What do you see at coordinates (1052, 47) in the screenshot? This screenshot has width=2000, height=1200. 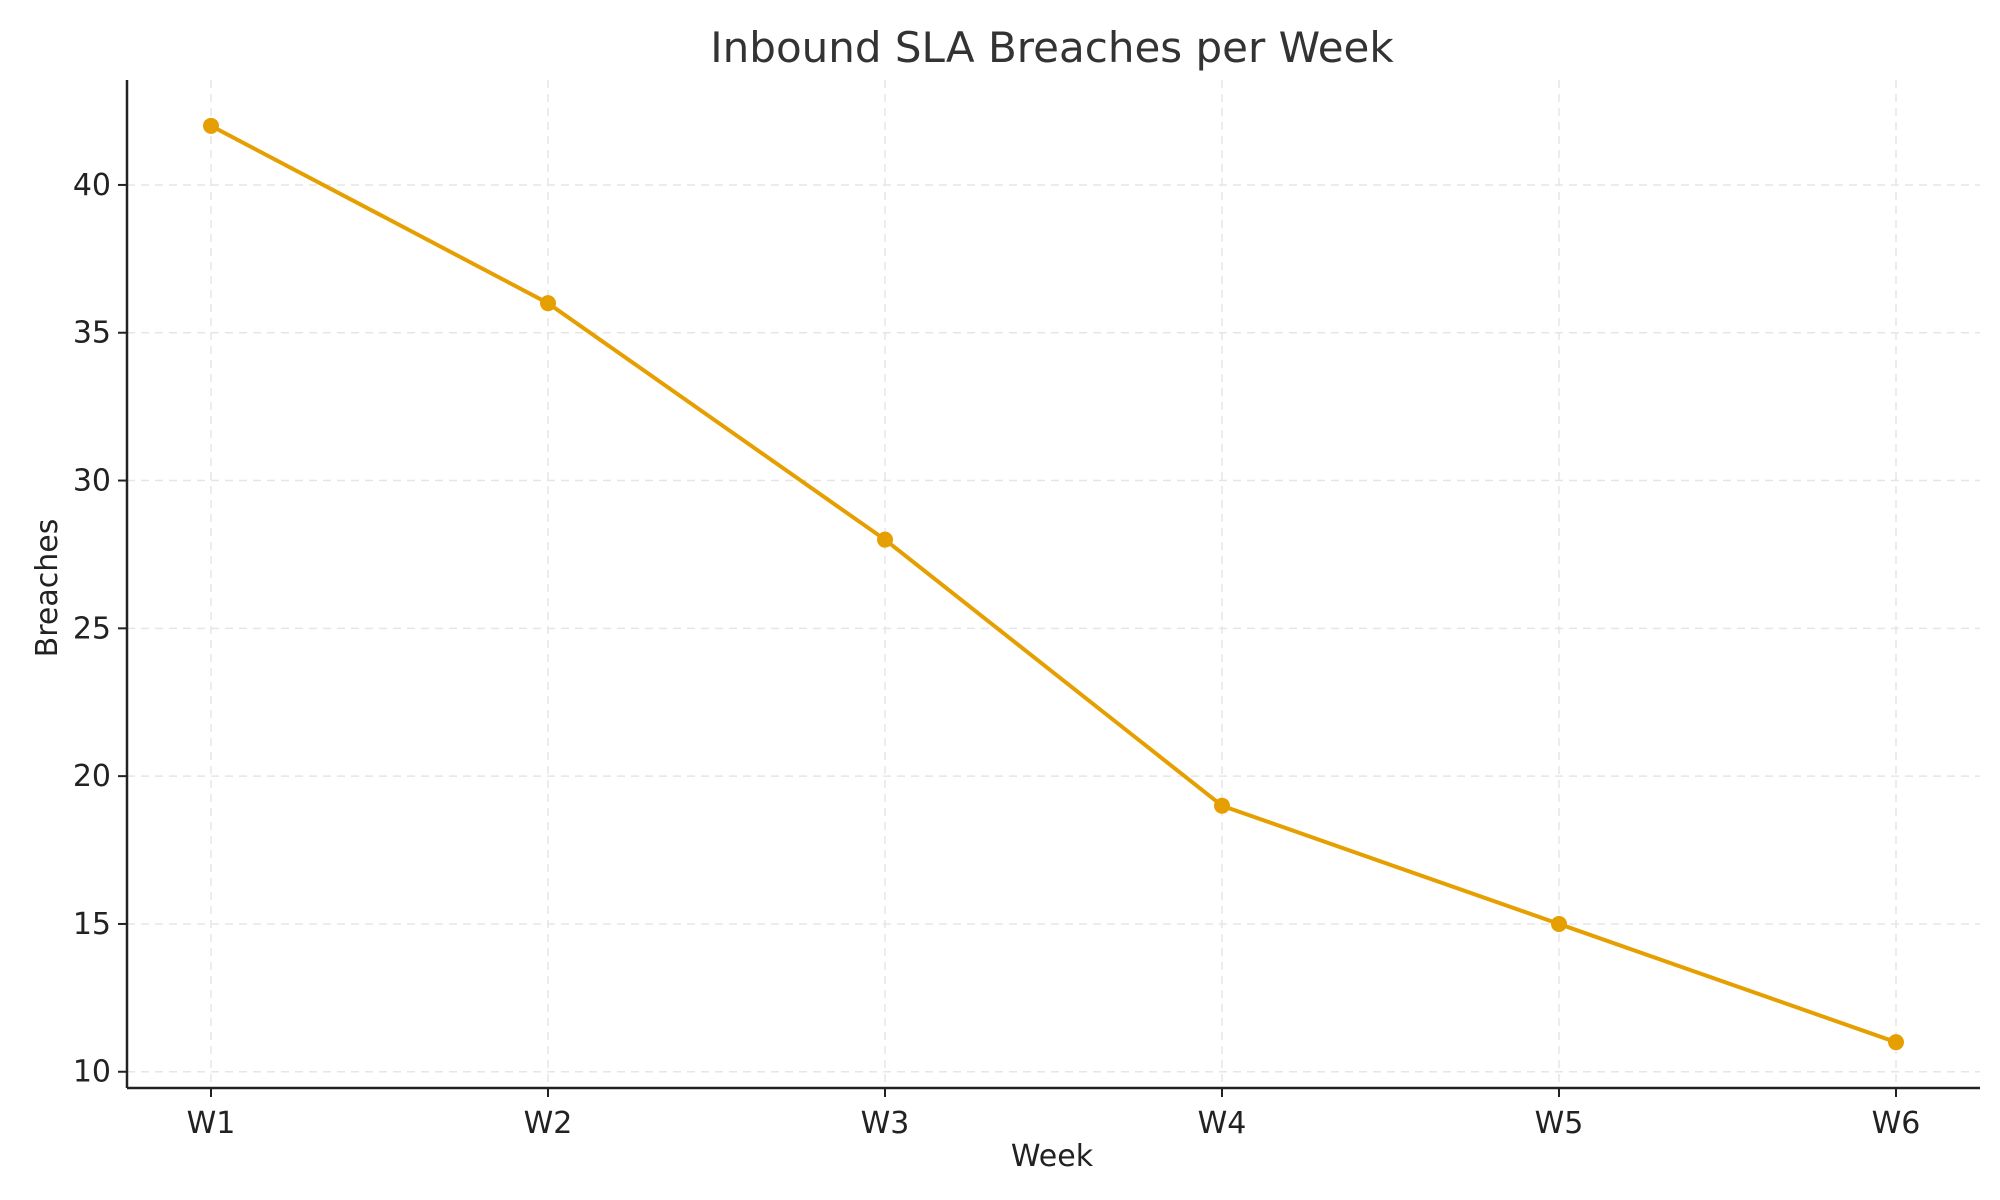 I see `chart-title: Inbound SLA Breaches per Week` at bounding box center [1052, 47].